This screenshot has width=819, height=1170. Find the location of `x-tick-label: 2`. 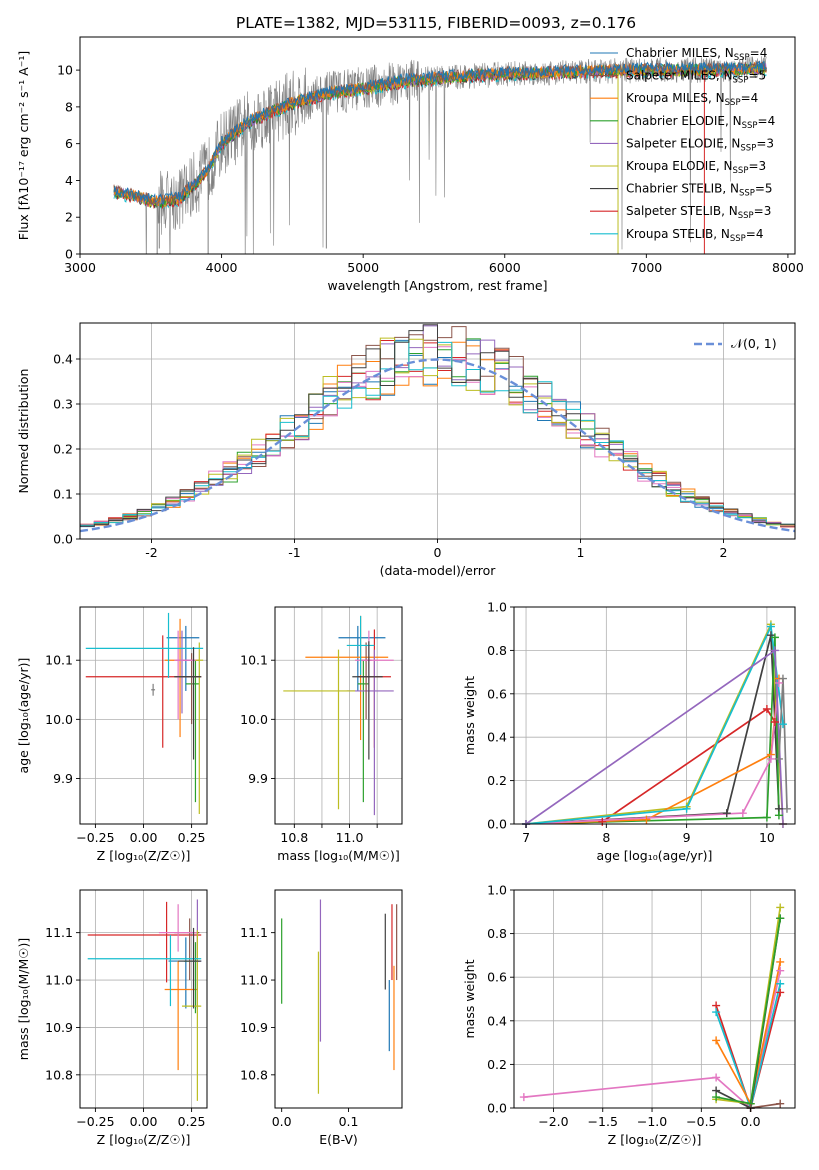

x-tick-label: 2 is located at coordinates (724, 552).